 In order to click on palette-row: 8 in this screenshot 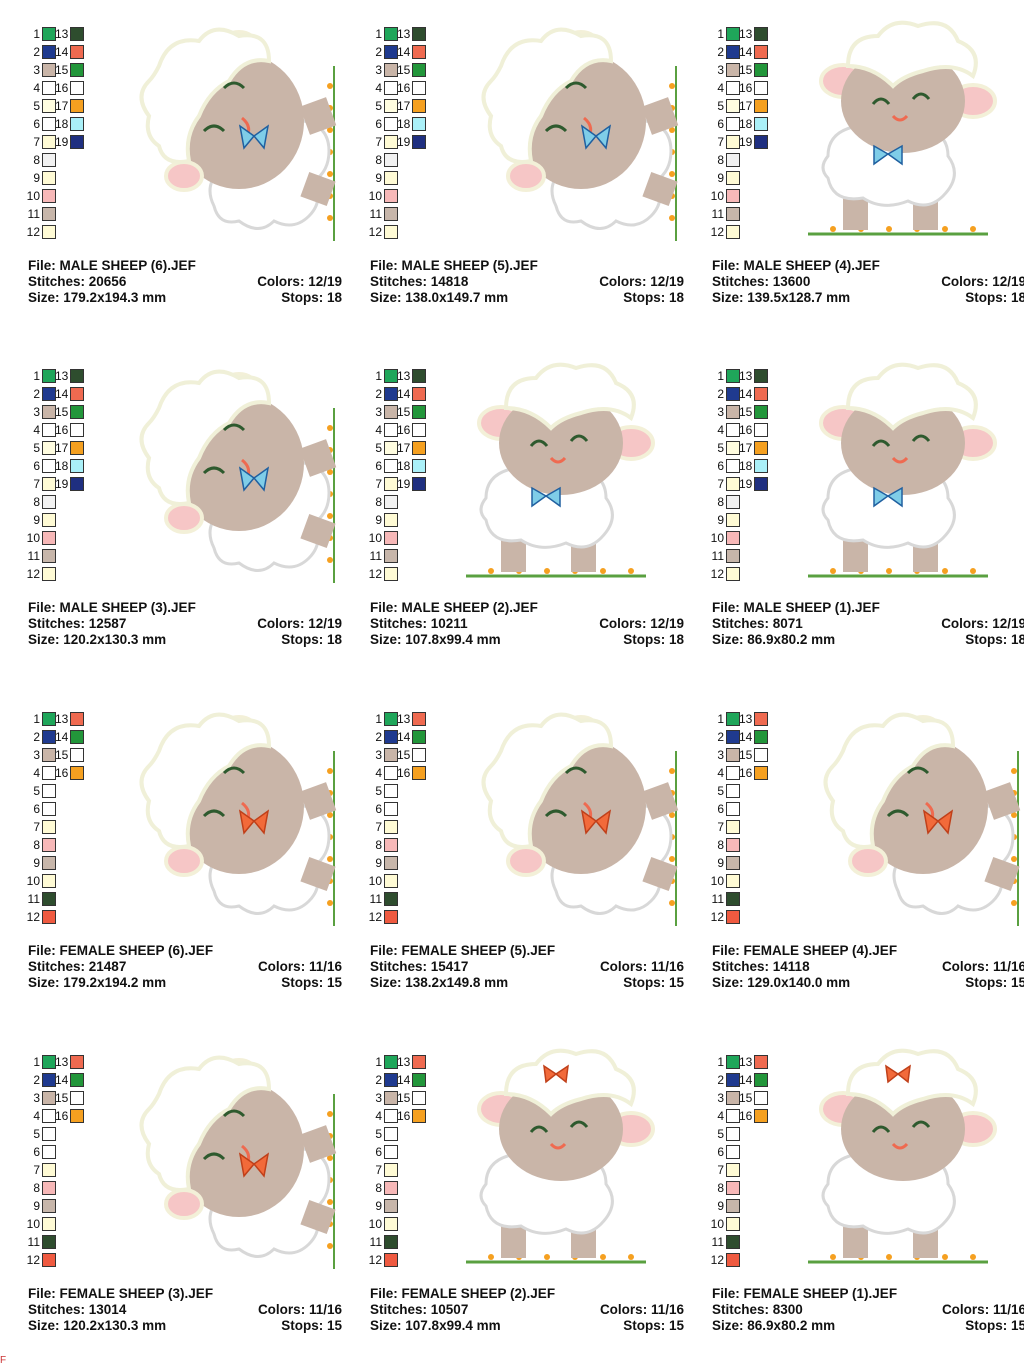, I will do `click(738, 846)`.